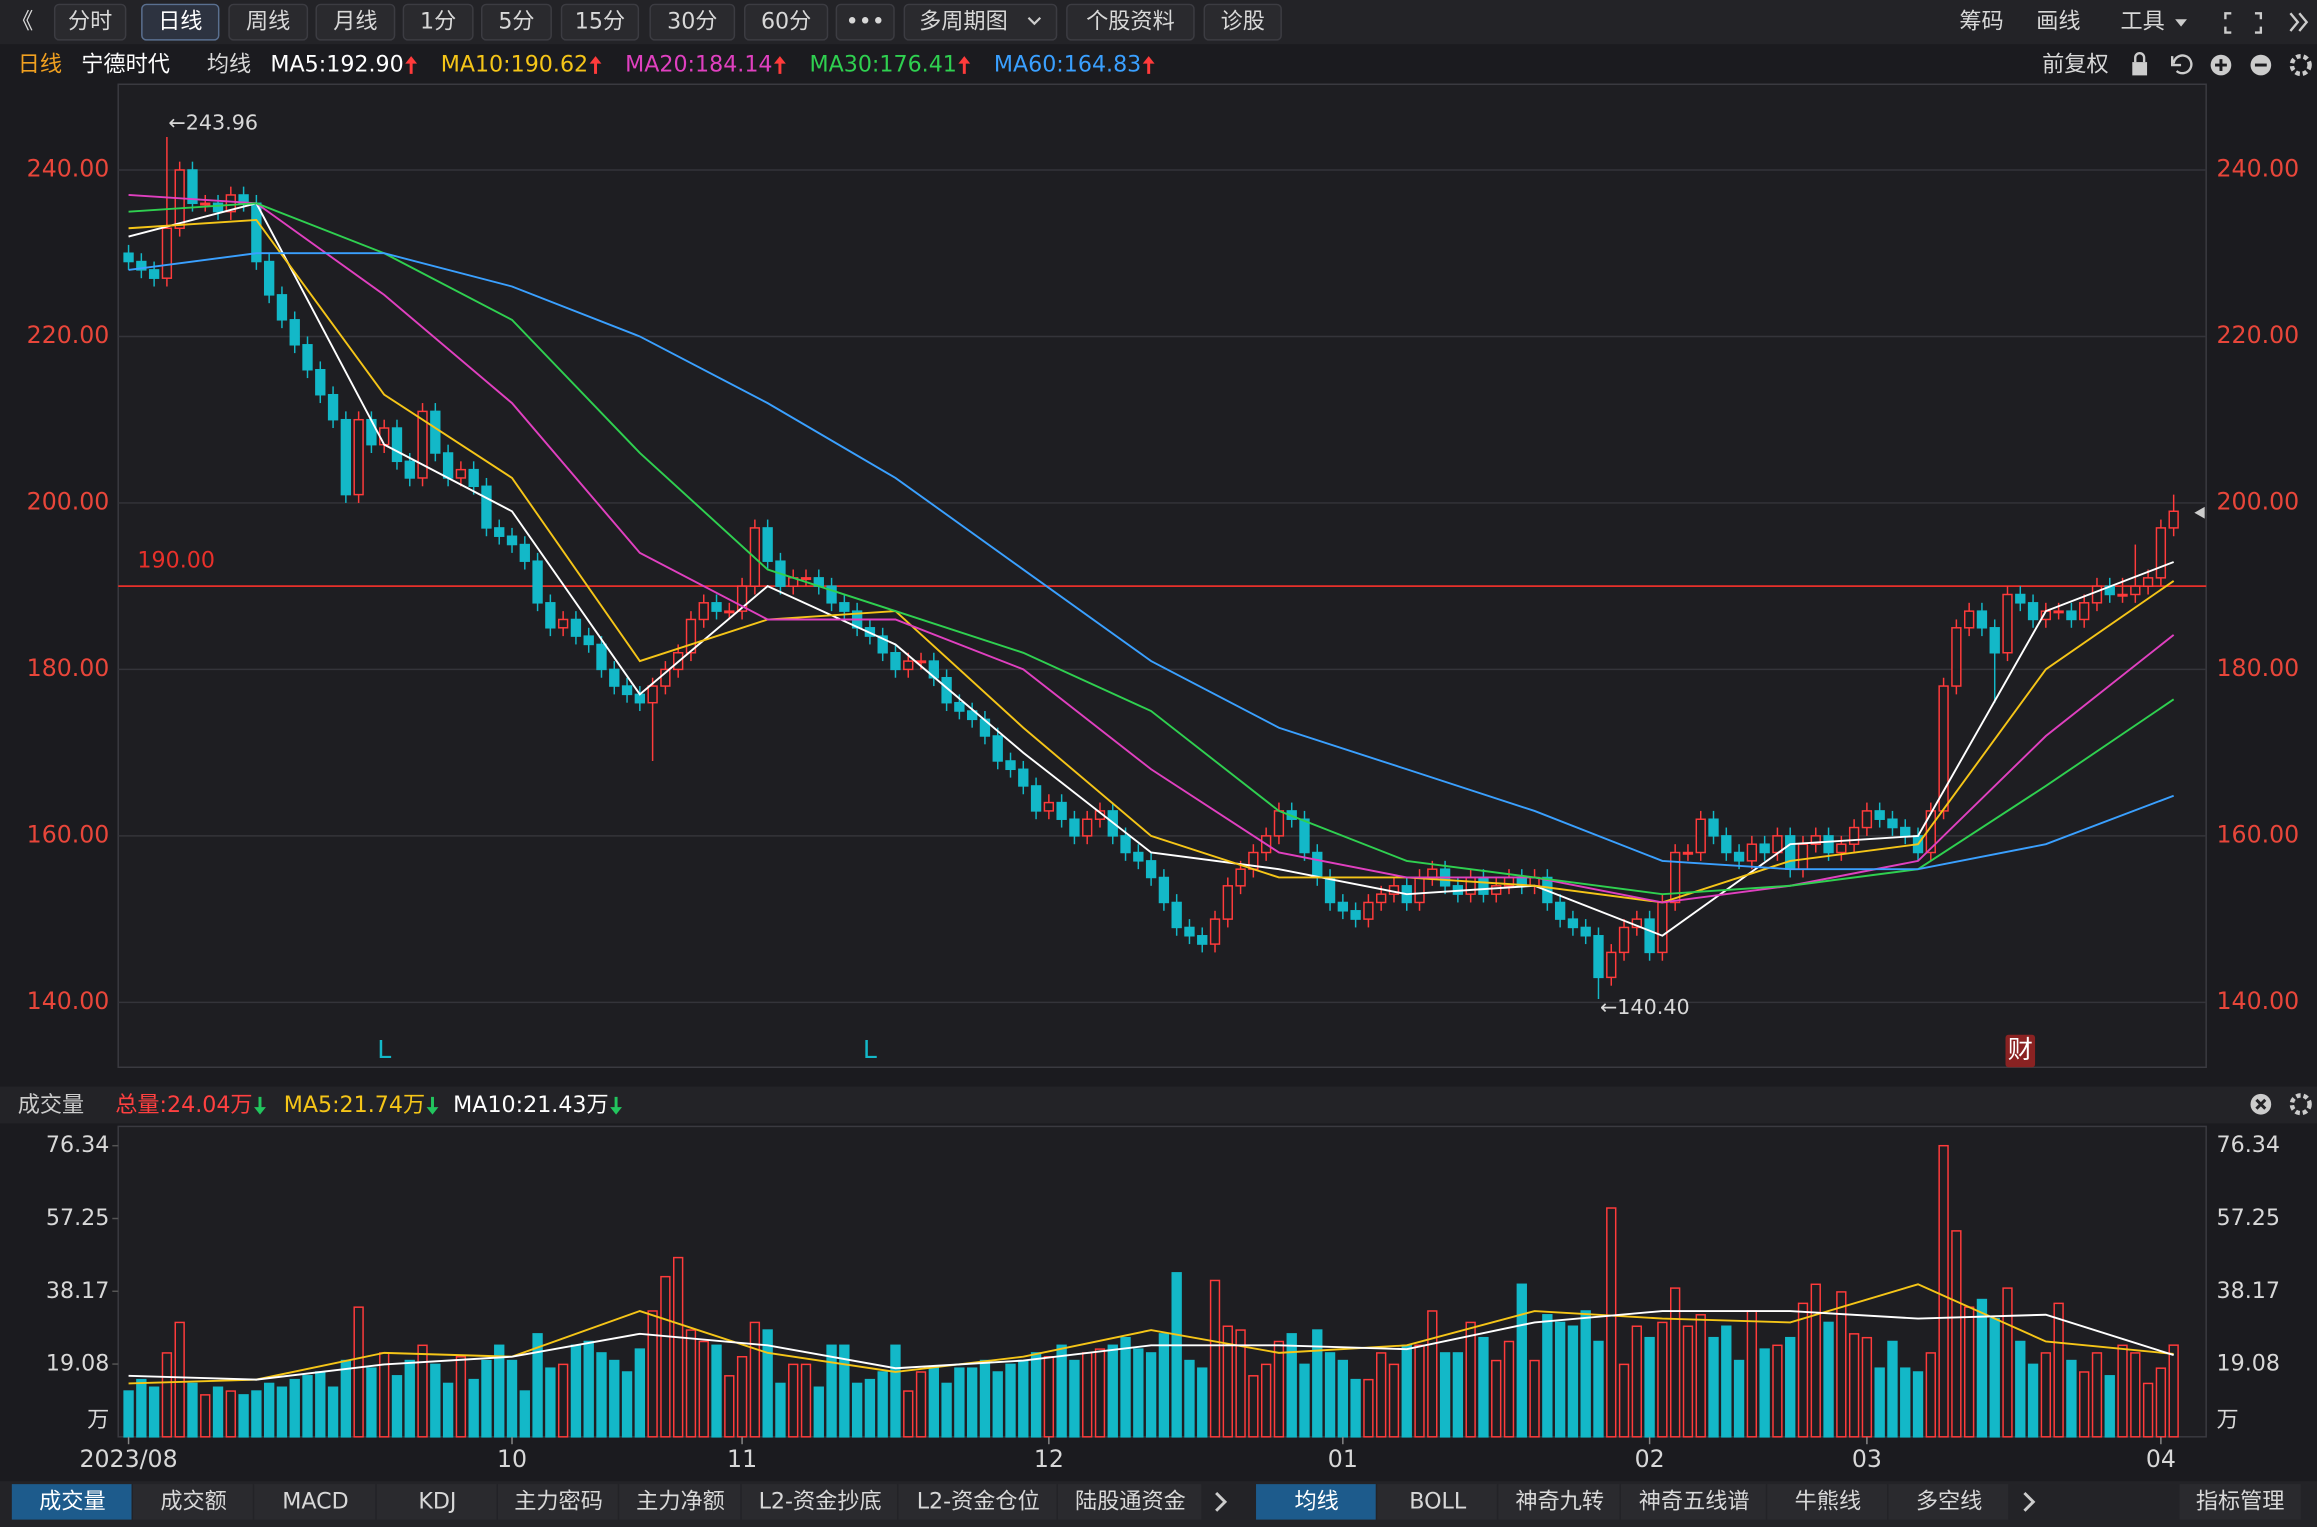  Describe the element at coordinates (2199, 512) in the screenshot. I see `last-price-marker` at that location.